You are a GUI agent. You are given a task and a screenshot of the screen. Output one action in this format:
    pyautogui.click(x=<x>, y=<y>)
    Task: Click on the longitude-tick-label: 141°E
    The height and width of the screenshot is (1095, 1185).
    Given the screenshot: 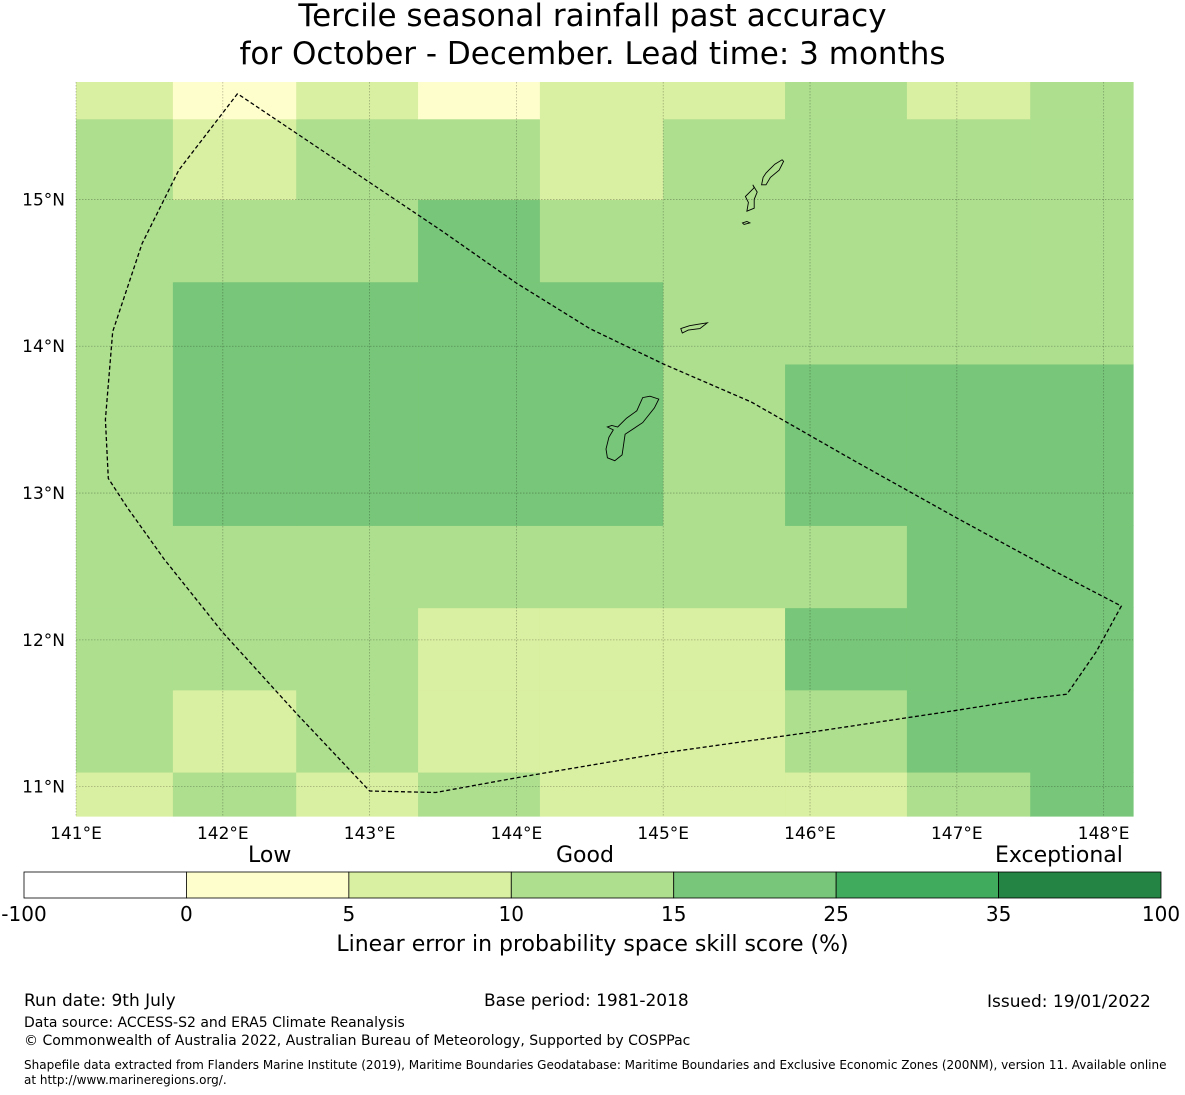 What is the action you would take?
    pyautogui.click(x=76, y=834)
    